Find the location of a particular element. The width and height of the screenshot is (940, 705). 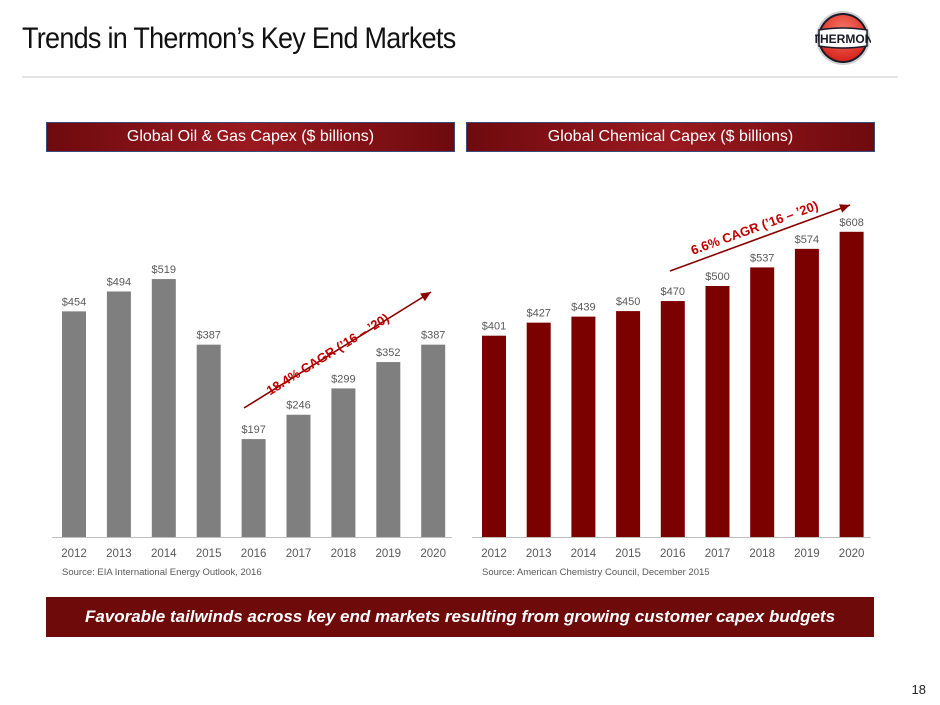

oil-bar-2019 is located at coordinates (388, 449).